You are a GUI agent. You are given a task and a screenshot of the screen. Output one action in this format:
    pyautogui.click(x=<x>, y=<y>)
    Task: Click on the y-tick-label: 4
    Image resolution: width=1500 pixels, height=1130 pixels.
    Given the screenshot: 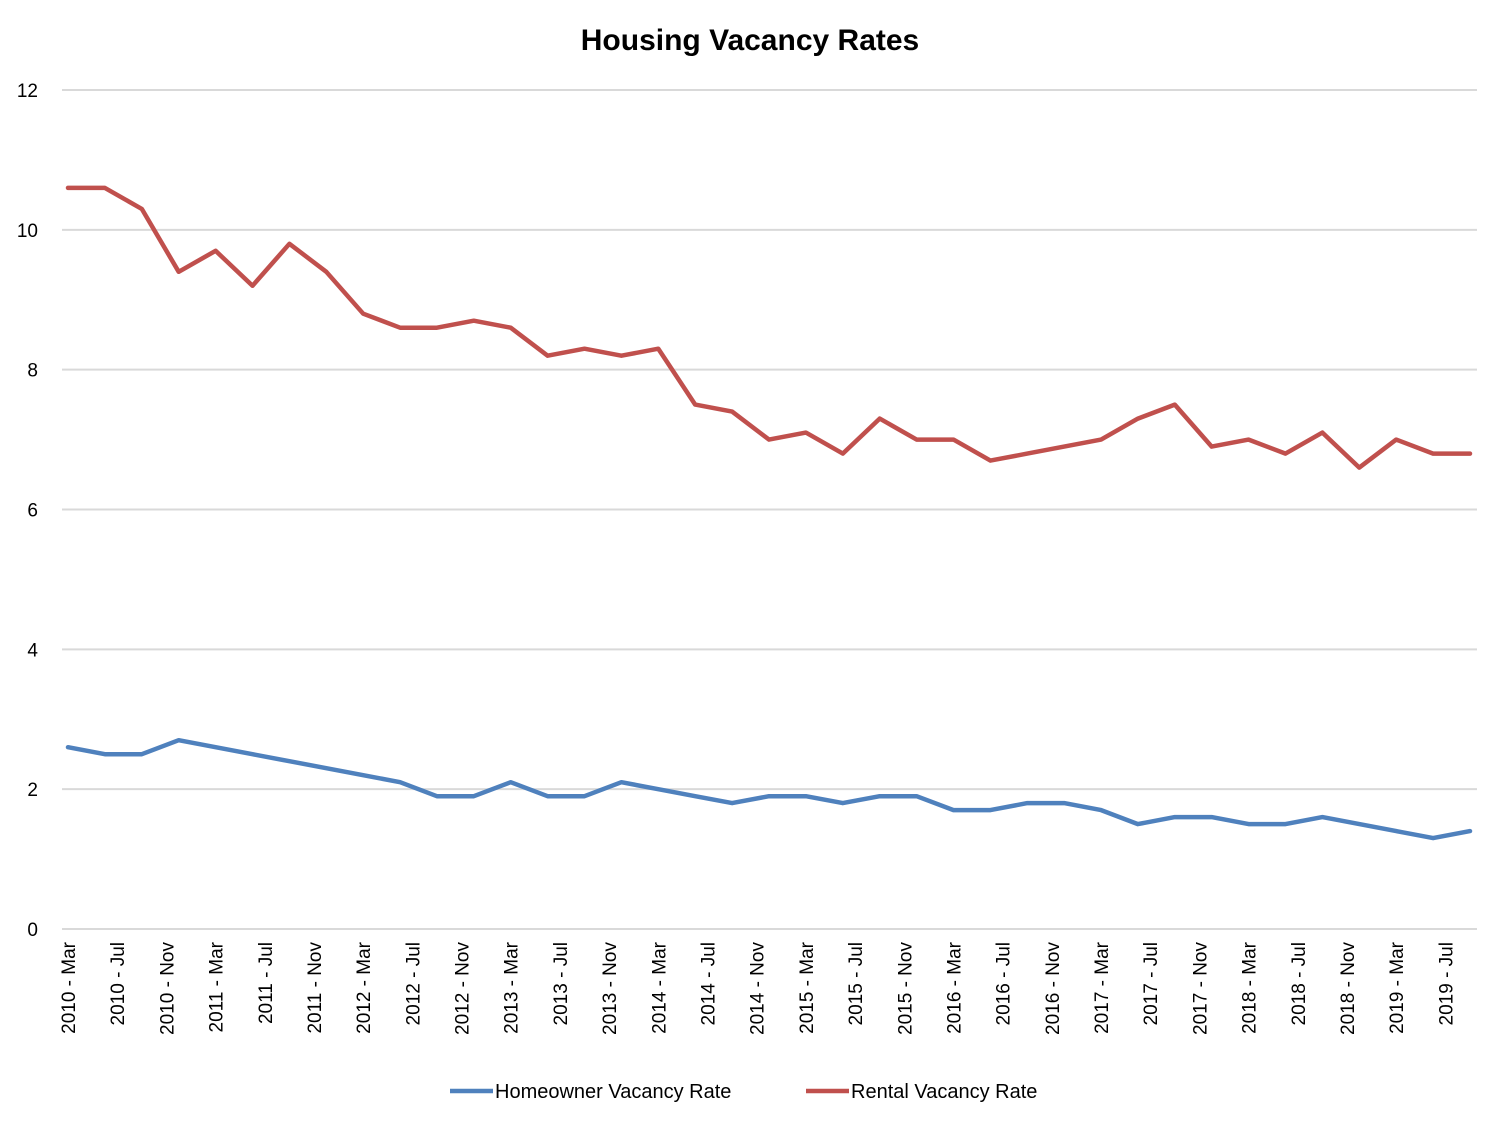 What is the action you would take?
    pyautogui.click(x=32, y=650)
    